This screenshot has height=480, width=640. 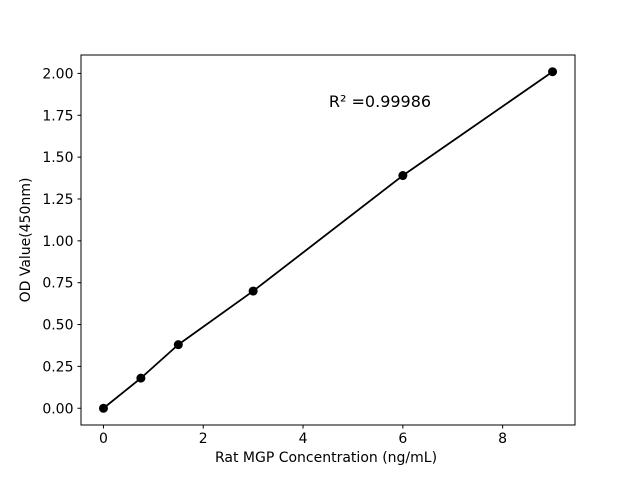 What do you see at coordinates (26, 240) in the screenshot?
I see `y-axis-label: OD Value(450nm)` at bounding box center [26, 240].